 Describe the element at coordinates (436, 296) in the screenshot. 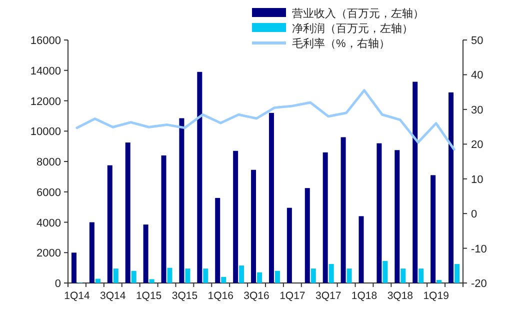

I see `x-tick-label: 1Q19` at that location.